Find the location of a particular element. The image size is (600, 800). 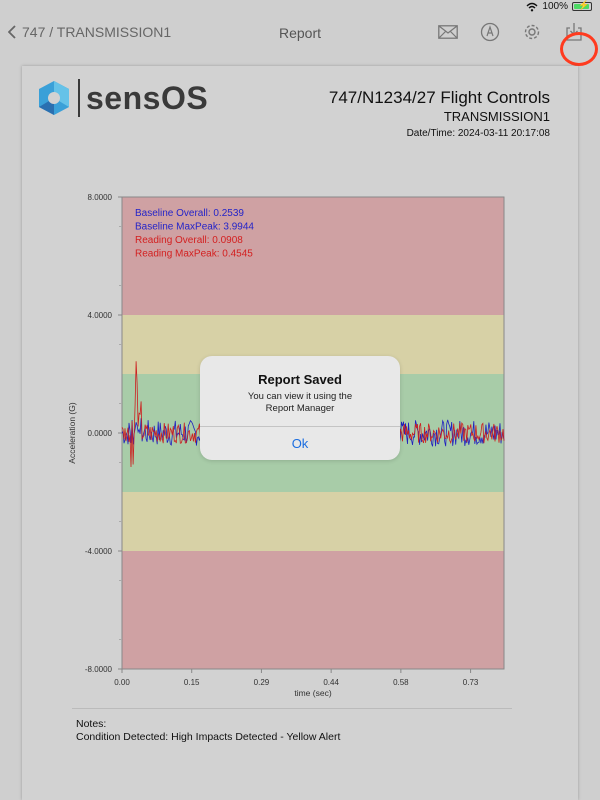

y-tick-label: 8.0000 is located at coordinates (100, 197).